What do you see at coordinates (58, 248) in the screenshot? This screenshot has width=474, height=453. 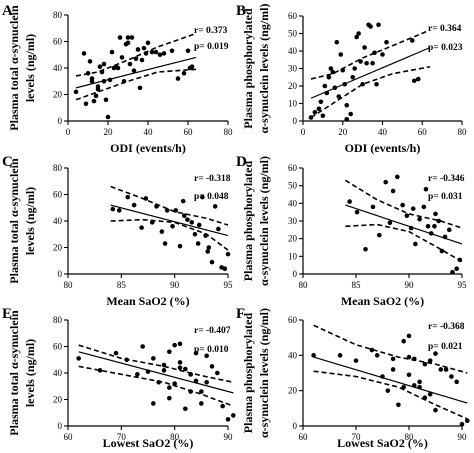 I see `y-tick-label-c: 20` at bounding box center [58, 248].